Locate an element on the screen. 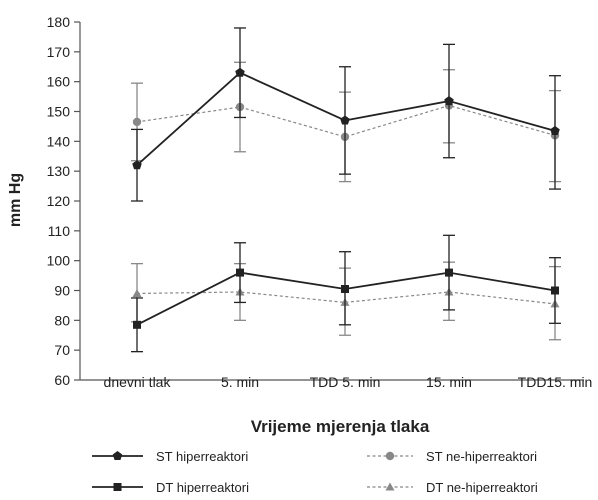 Image resolution: width=598 pixels, height=500 pixels. x-axis-title: Vrijeme mjerenja tlaka is located at coordinates (340, 426).